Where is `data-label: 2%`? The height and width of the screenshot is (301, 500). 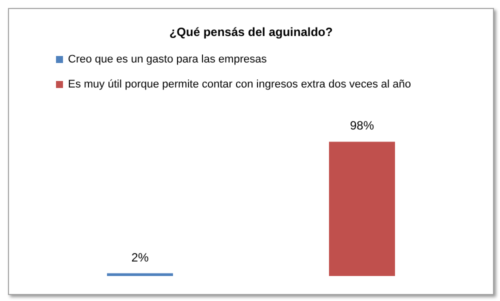 data-label: 2% is located at coordinates (140, 257).